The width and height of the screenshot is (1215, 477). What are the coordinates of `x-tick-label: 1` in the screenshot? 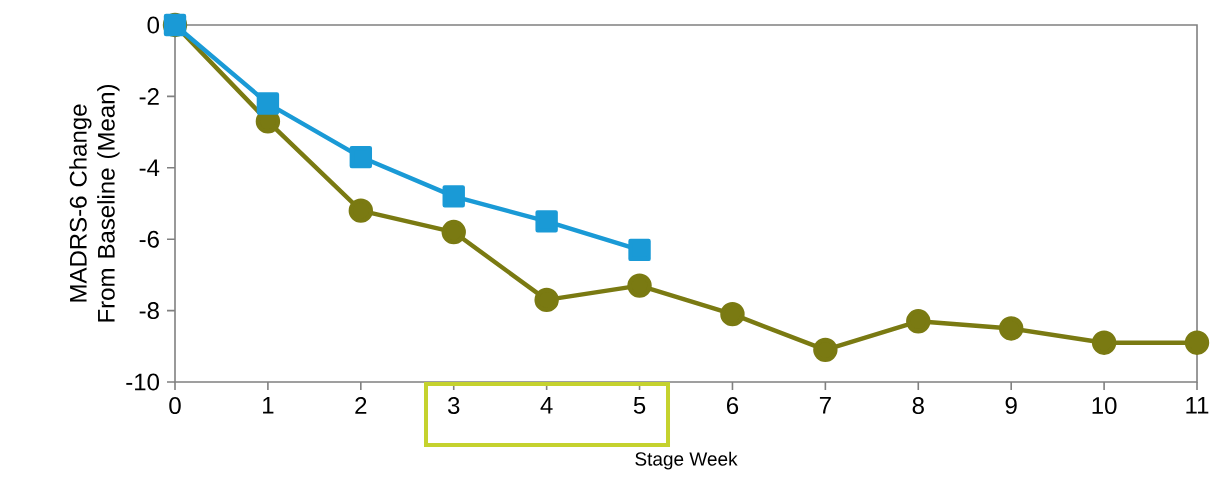 It's located at (268, 405).